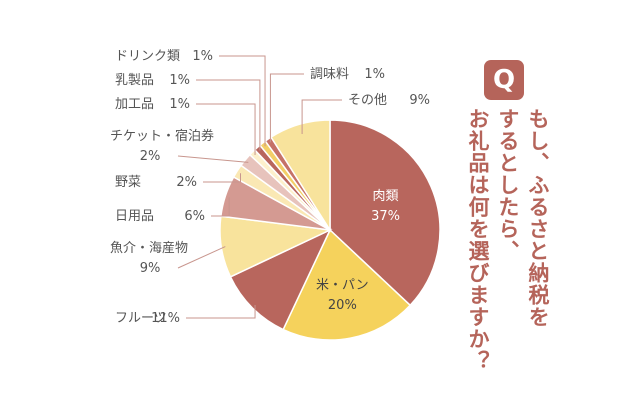  What do you see at coordinates (162, 136) in the screenshot?
I see `slice-7-name: チケット・宿泊券` at bounding box center [162, 136].